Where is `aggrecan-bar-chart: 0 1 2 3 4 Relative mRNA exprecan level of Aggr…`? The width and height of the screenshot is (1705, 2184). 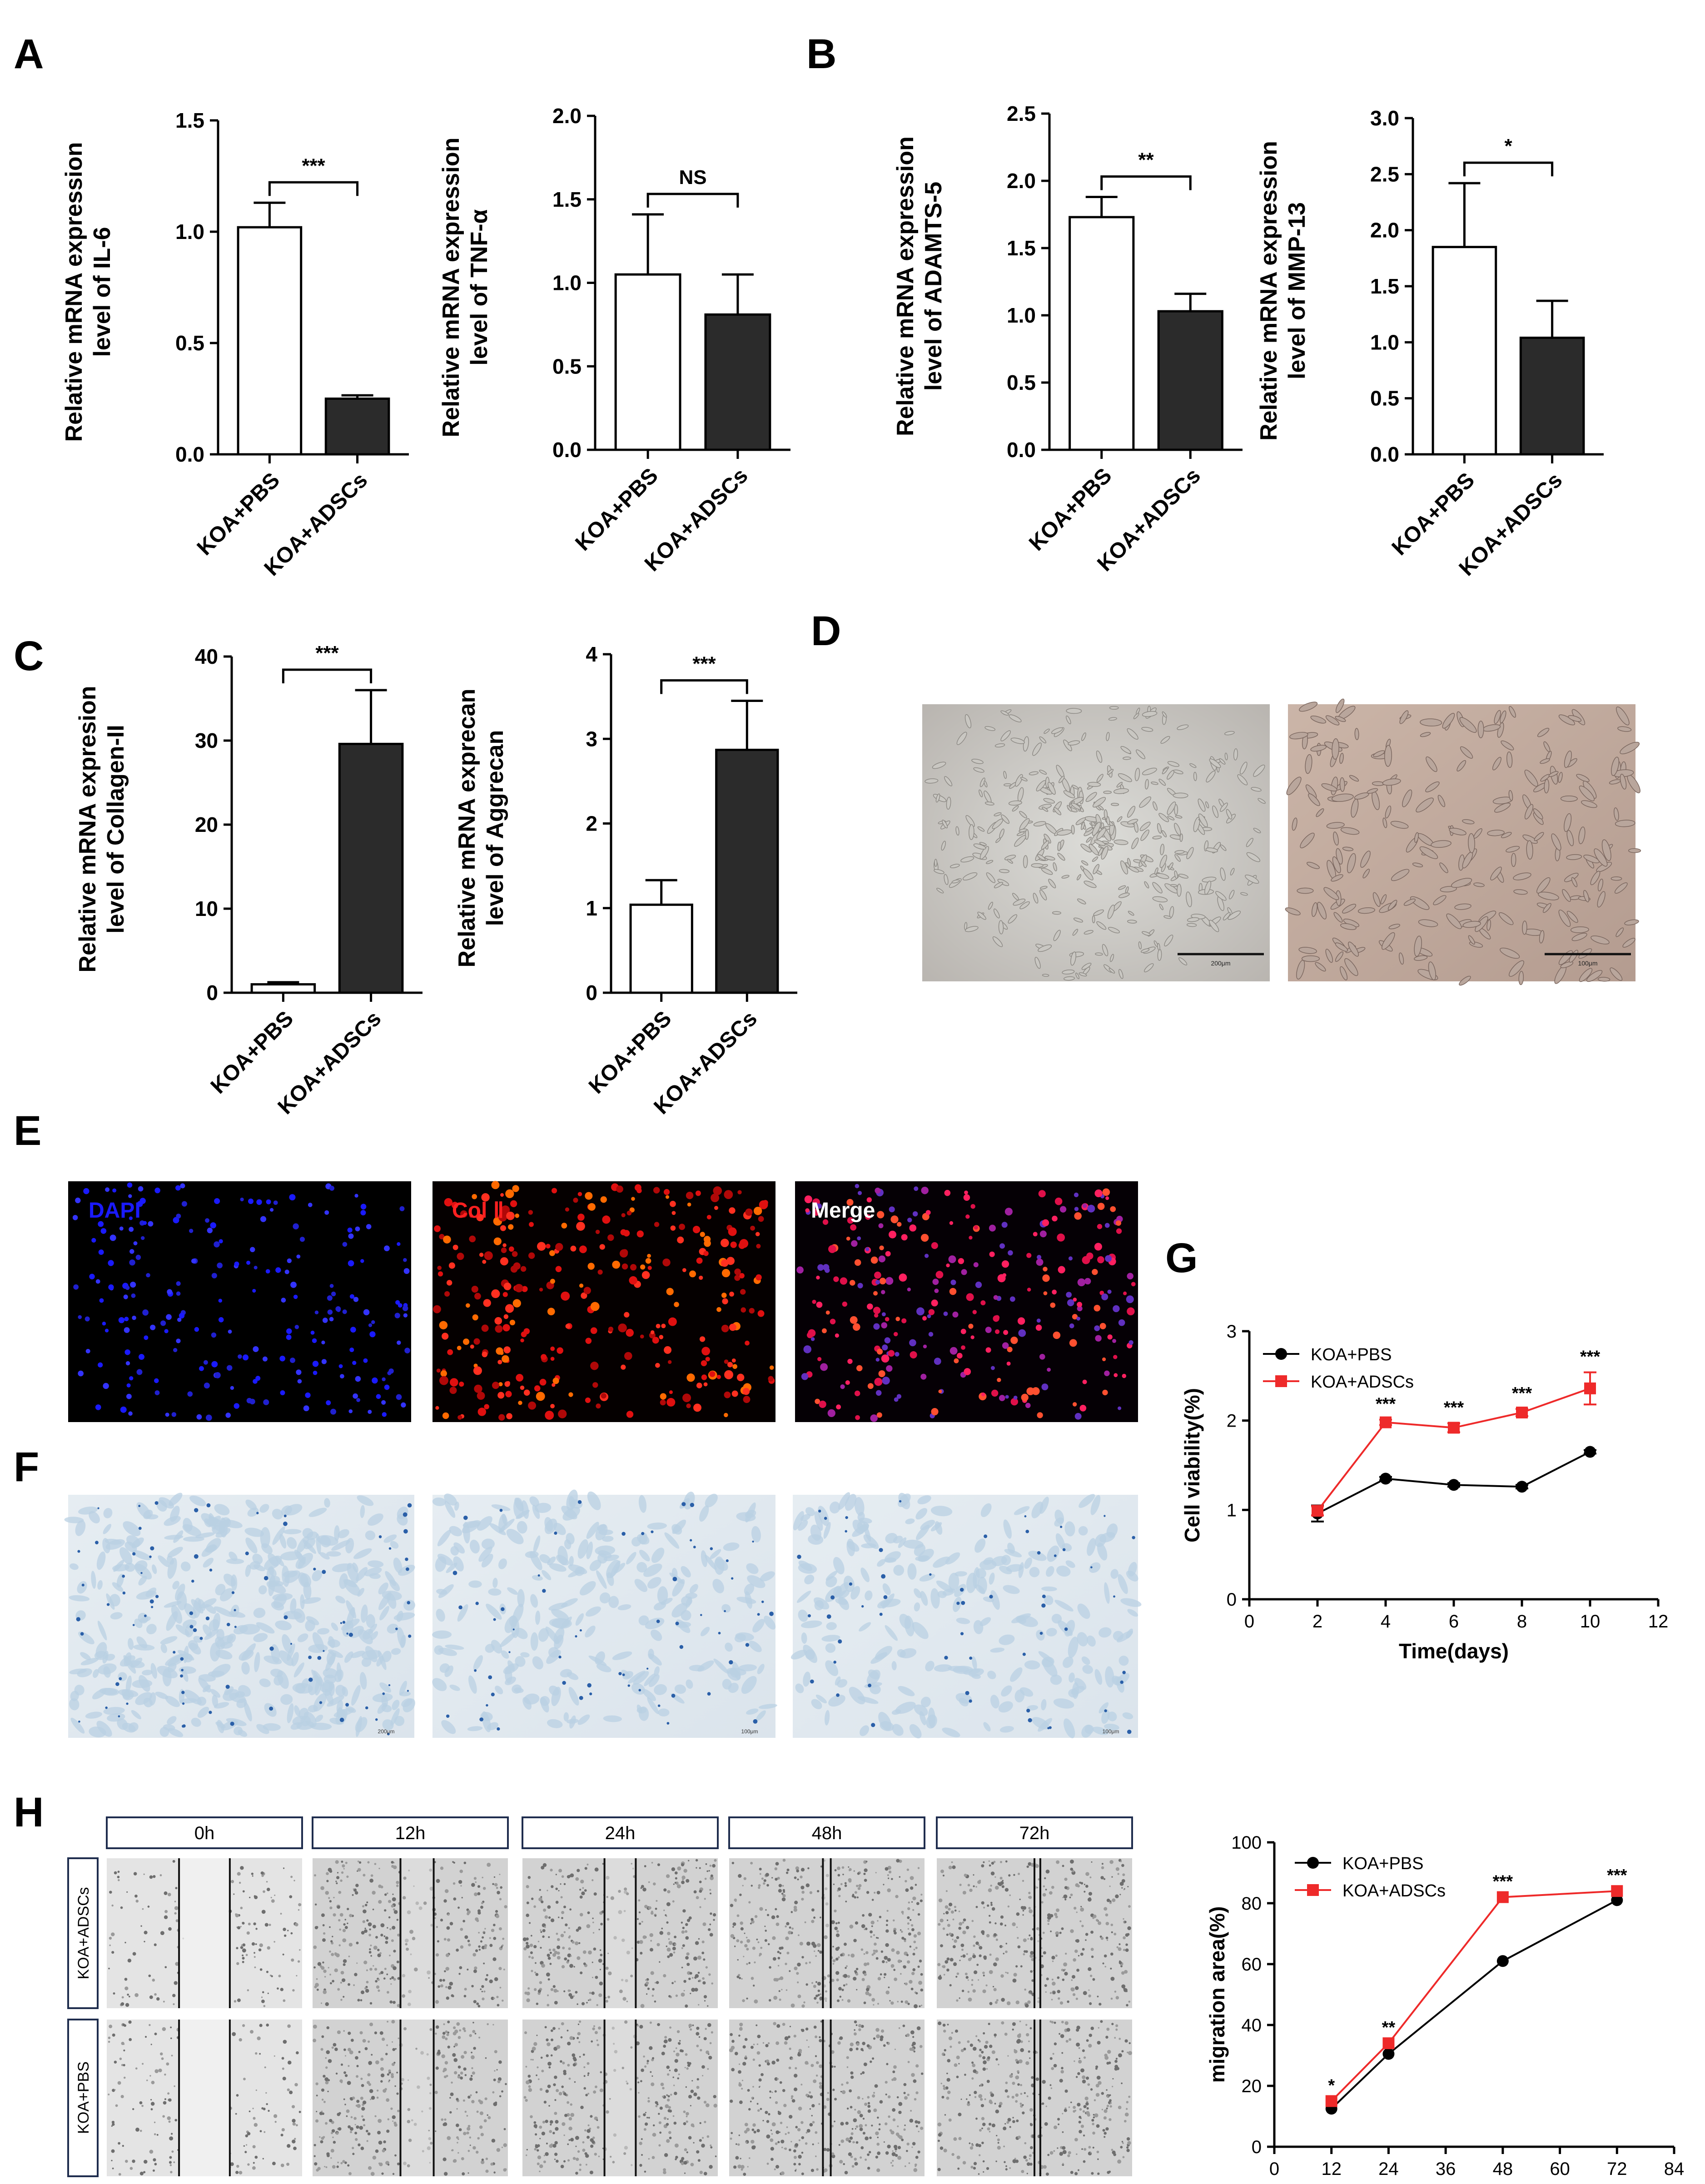 aggrecan-bar-chart: 0 1 2 3 4 Relative mRNA exprecan level of Aggr… is located at coordinates (625, 881).